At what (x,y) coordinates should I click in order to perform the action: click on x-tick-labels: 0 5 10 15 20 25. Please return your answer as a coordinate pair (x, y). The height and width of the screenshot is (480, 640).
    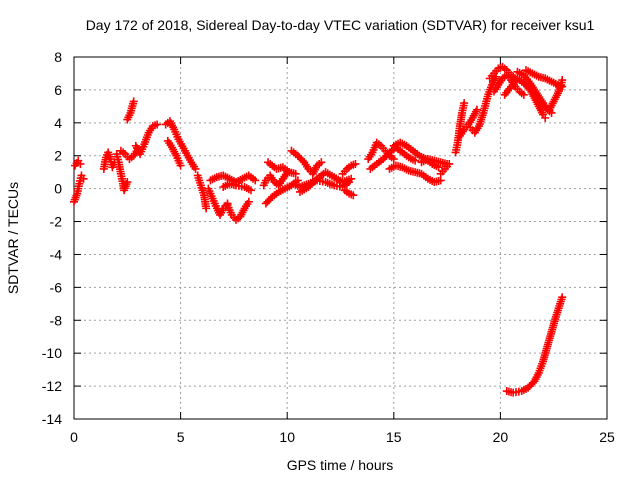
    Looking at the image, I should click on (342, 437).